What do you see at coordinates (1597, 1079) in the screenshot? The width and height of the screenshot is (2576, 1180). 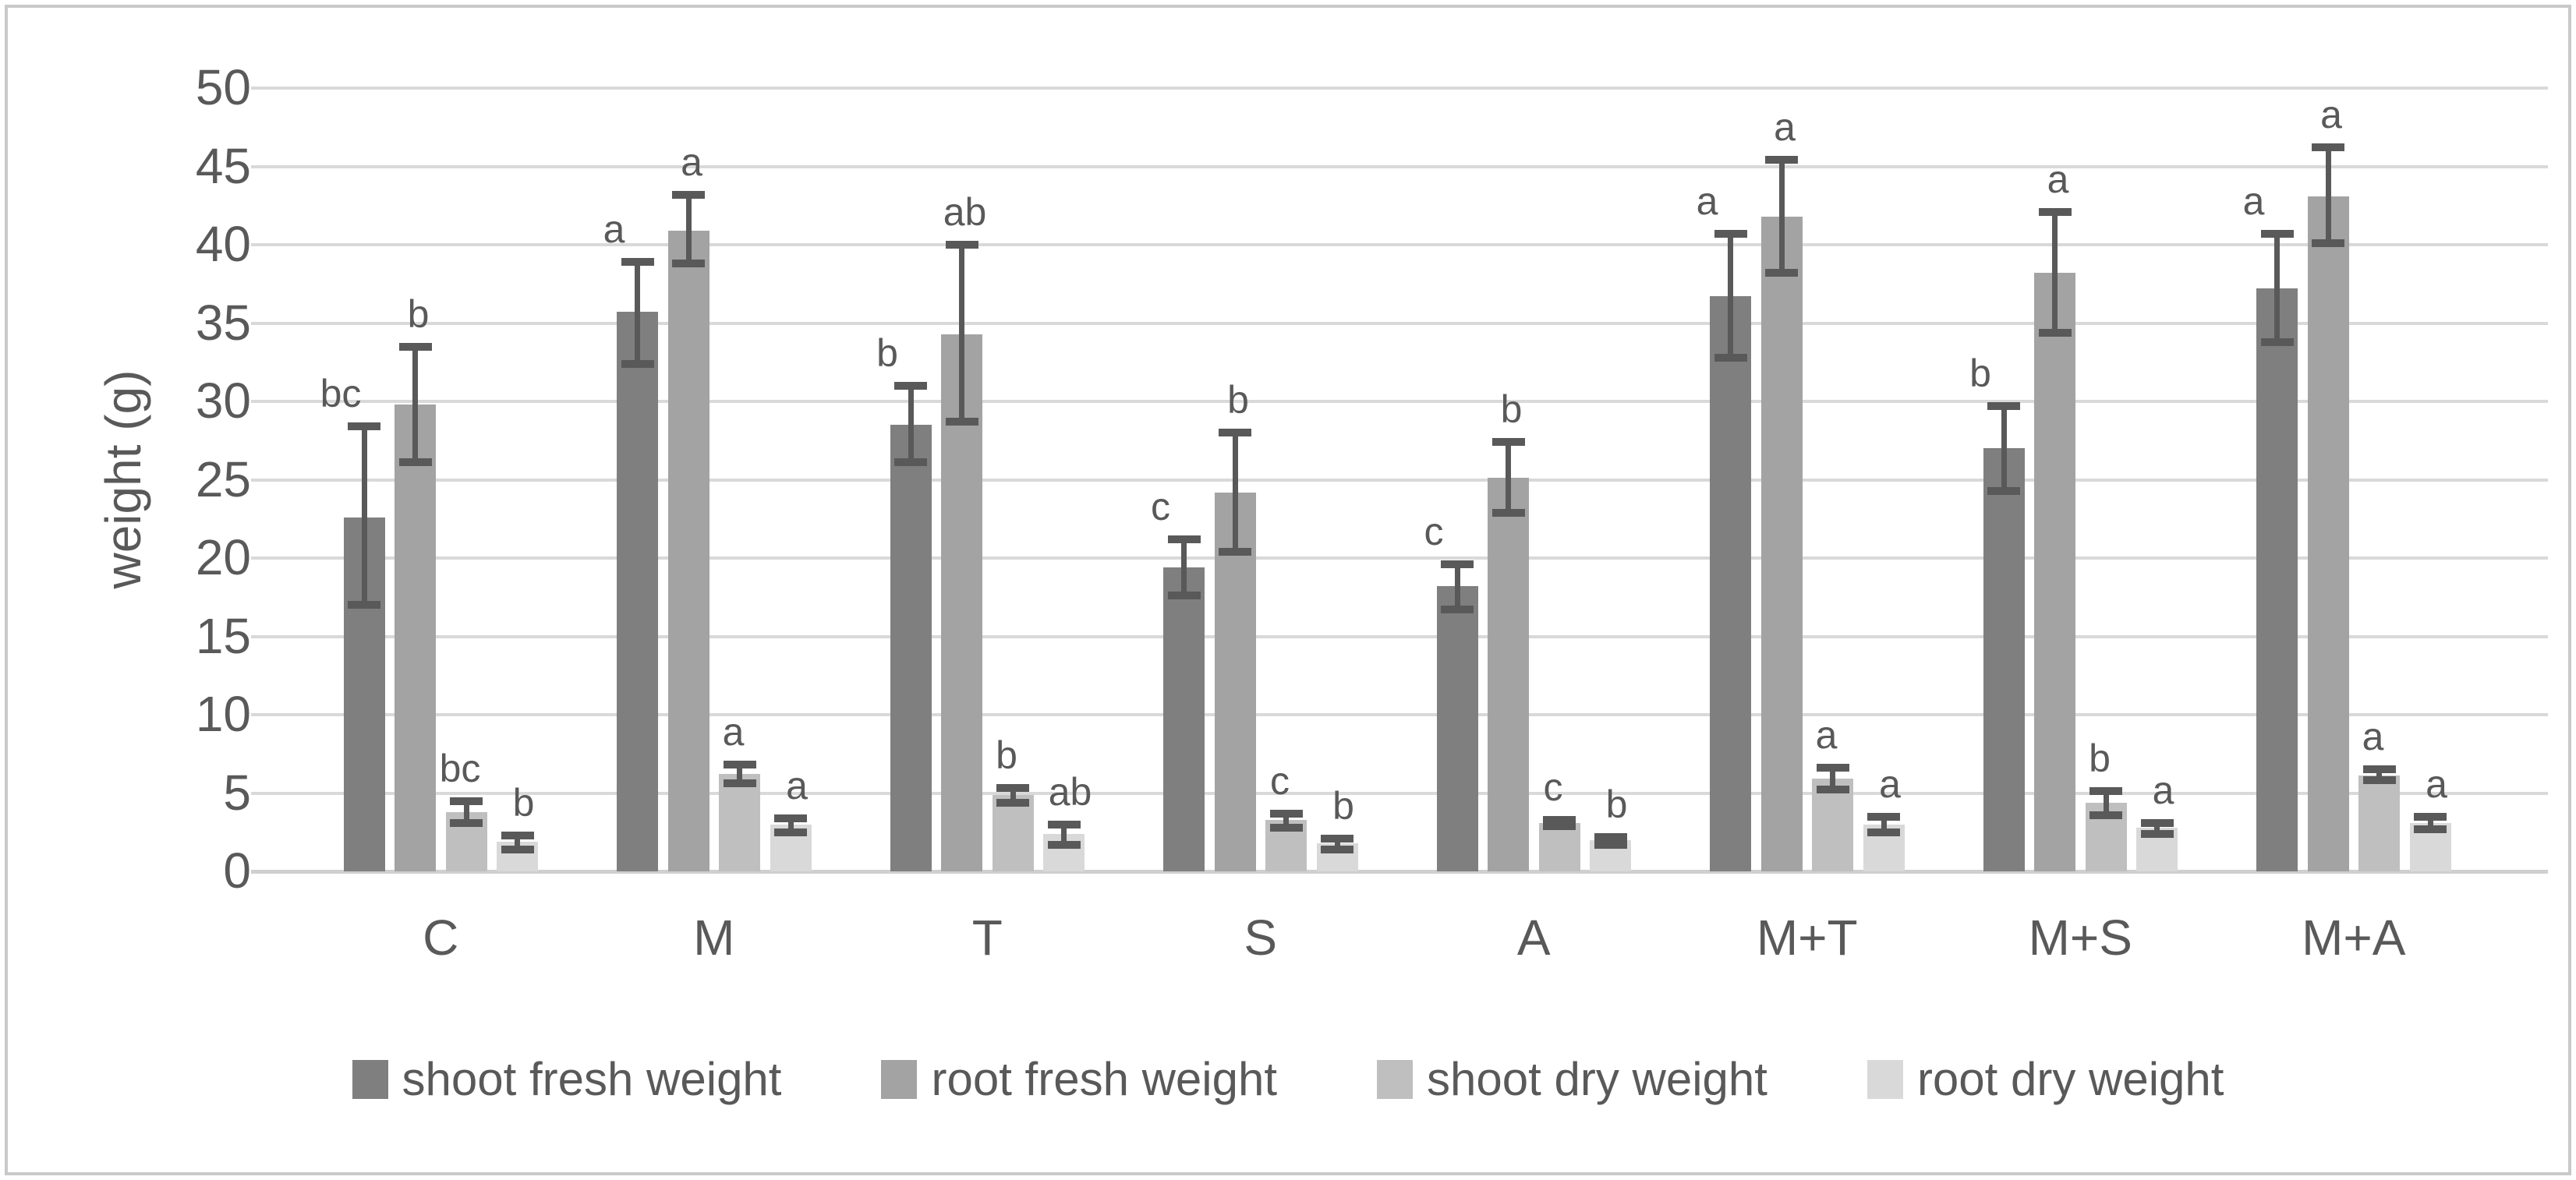 I see `legend-label: shoot dry weight` at bounding box center [1597, 1079].